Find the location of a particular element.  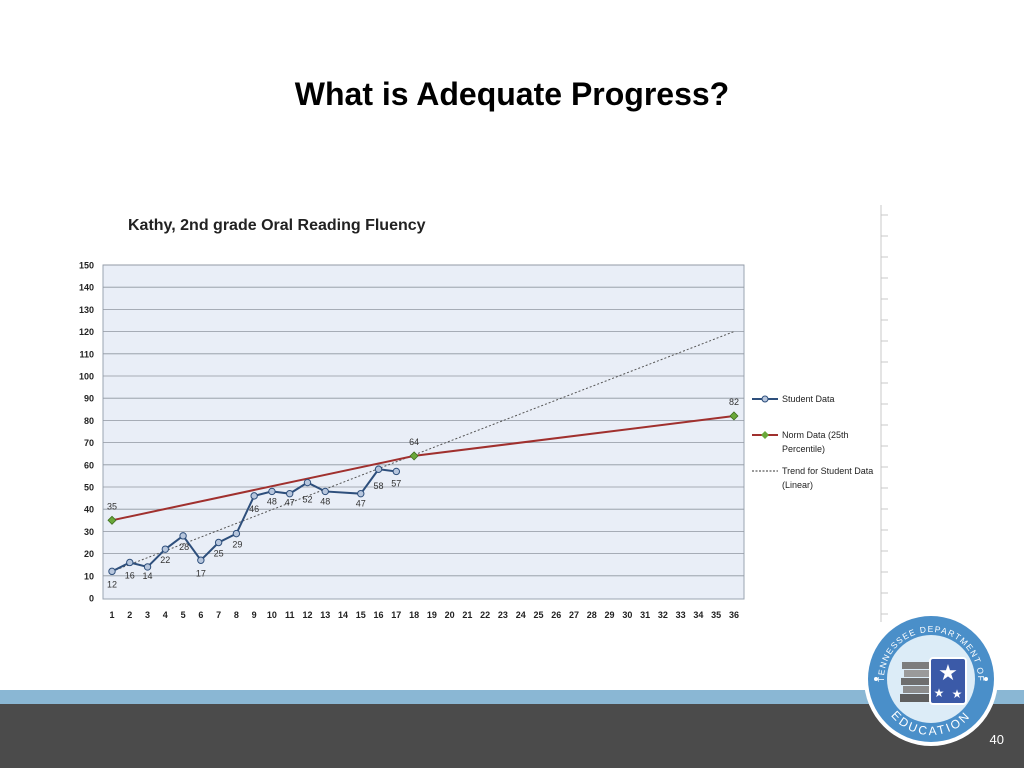

x-tick-label: 8 is located at coordinates (236, 615).